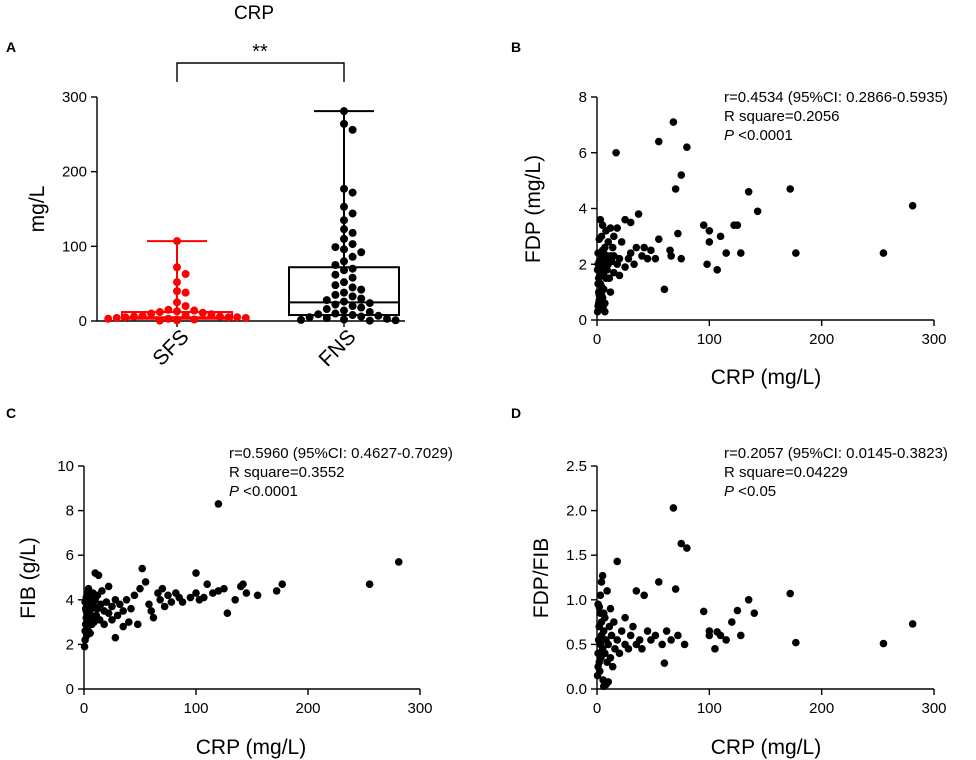 The height and width of the screenshot is (760, 976). I want to click on panel-c-y-tick-label: 10, so click(65, 466).